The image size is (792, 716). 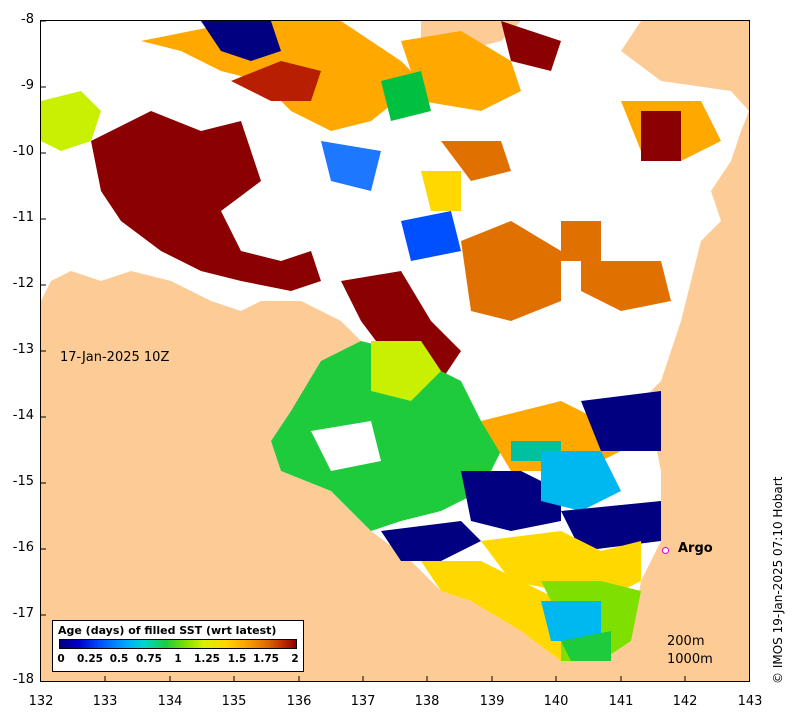 What do you see at coordinates (23, 349) in the screenshot?
I see `y-tick-label: -13` at bounding box center [23, 349].